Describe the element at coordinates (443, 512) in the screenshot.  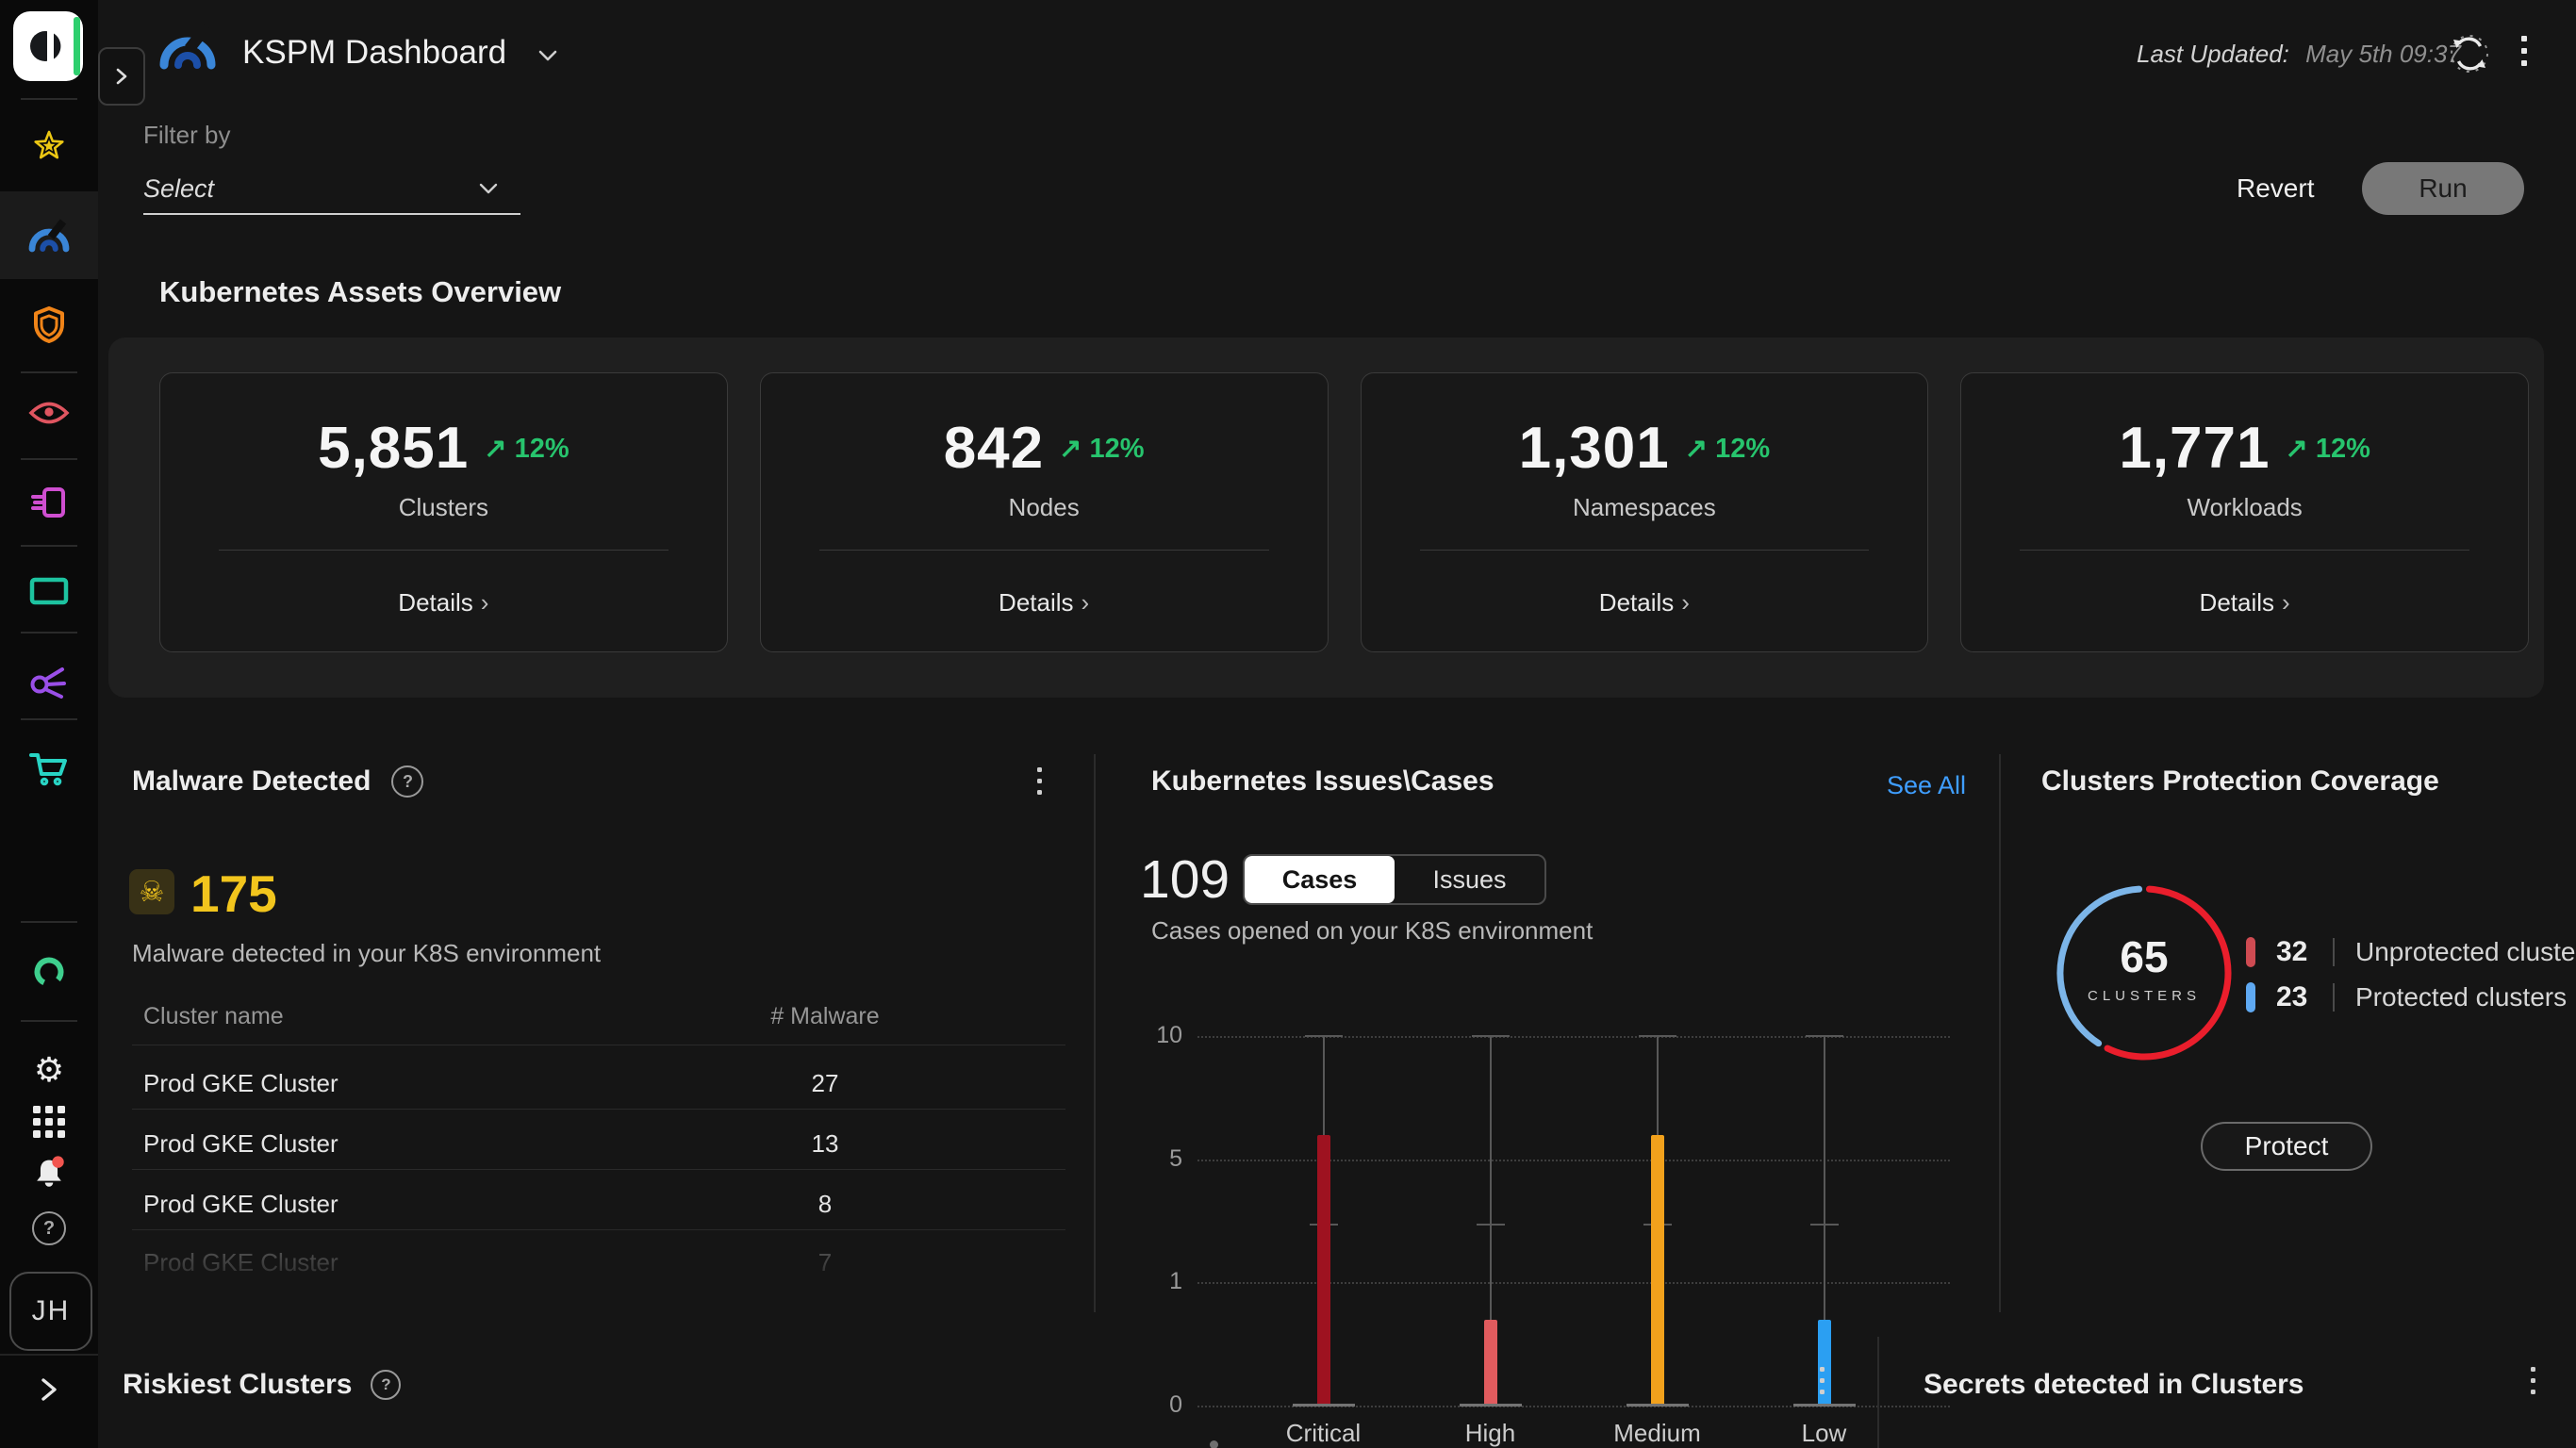
I see `stat-card-clusters: 5,851 ↗ 12% Clusters Details ›` at that location.